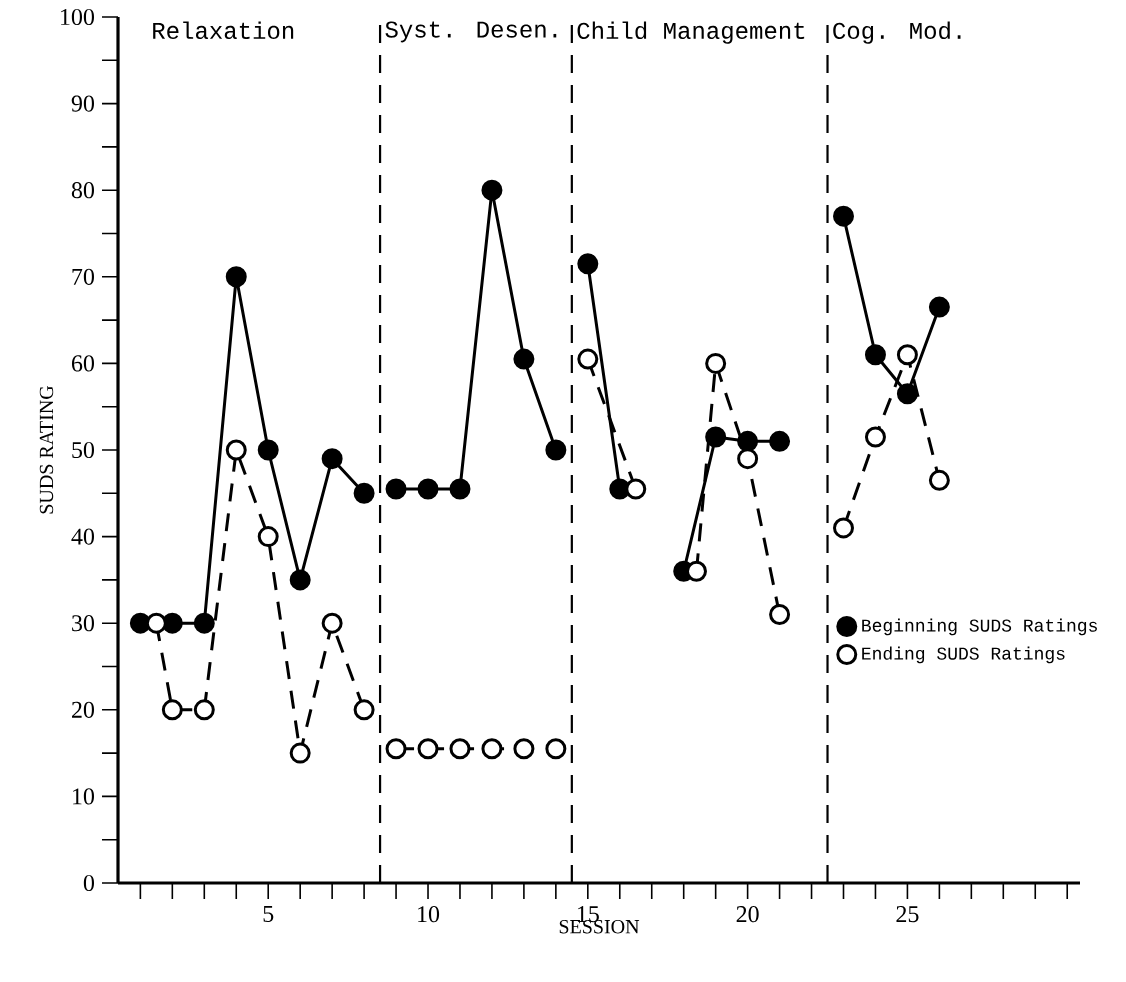 Image resolution: width=1126 pixels, height=982 pixels. Describe the element at coordinates (83, 363) in the screenshot. I see `y-tick-label: 60` at that location.